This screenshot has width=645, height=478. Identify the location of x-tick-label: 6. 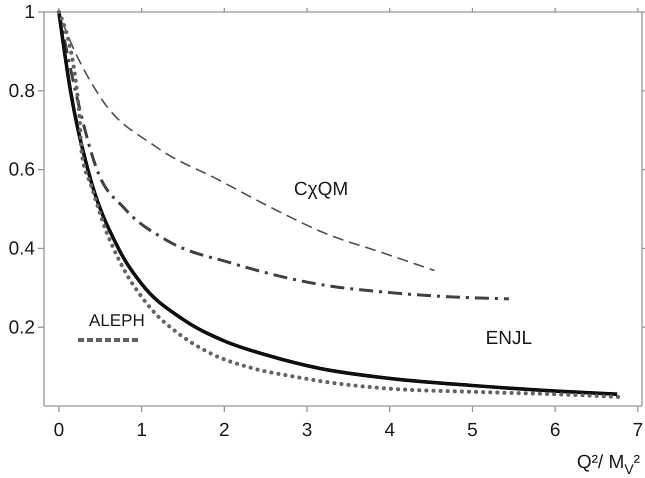
(555, 430).